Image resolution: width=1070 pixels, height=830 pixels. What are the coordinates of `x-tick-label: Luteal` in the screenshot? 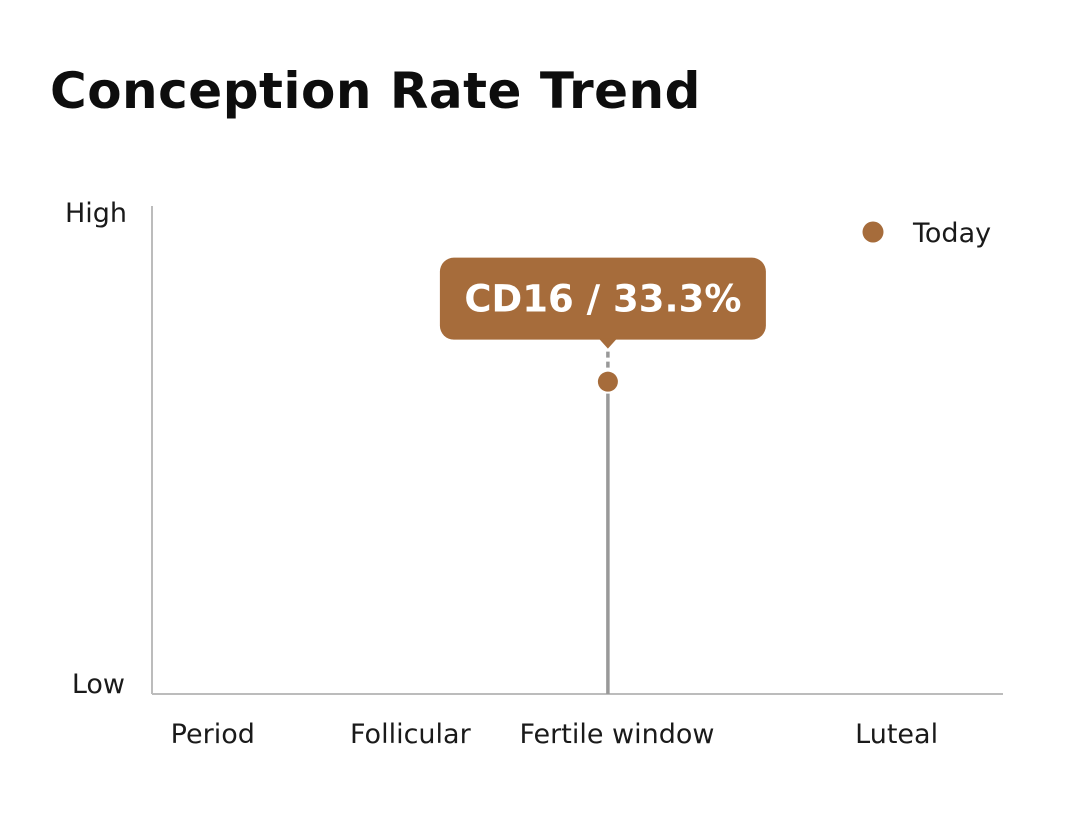 It's located at (896, 734).